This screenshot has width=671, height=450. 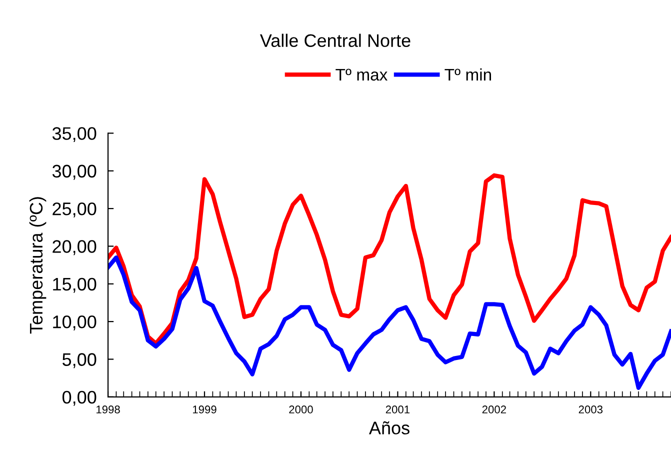 What do you see at coordinates (37, 265) in the screenshot?
I see `y-axis-title: Temperatura (ºC)` at bounding box center [37, 265].